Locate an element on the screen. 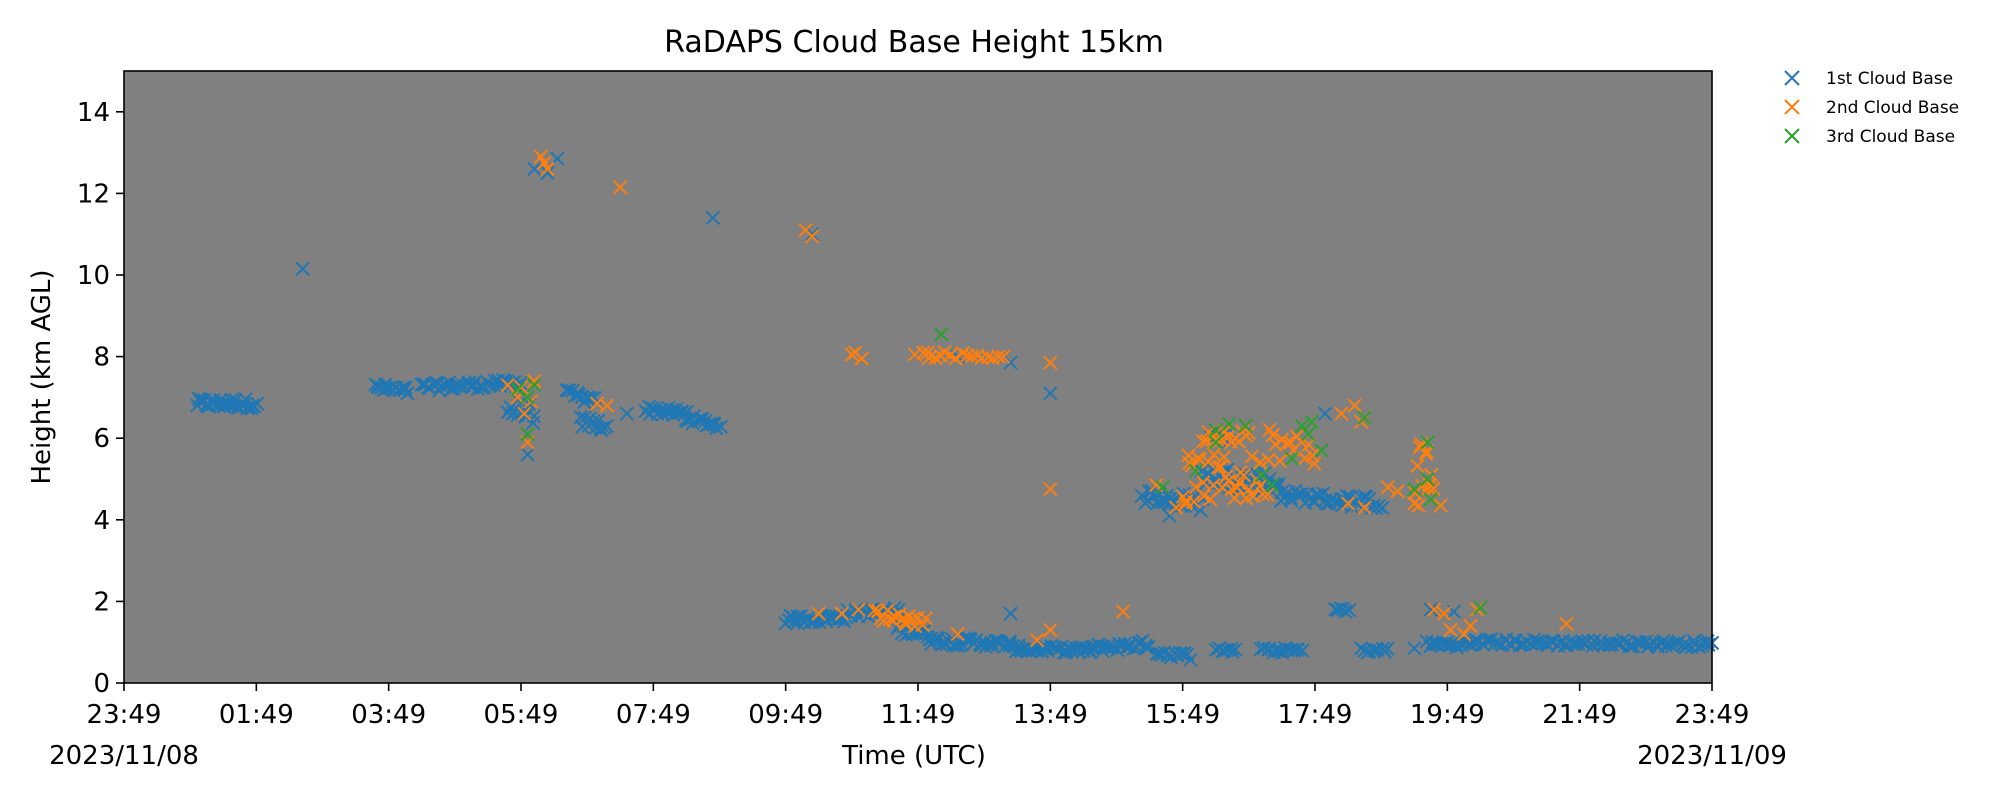 The width and height of the screenshot is (2000, 800). y-axis-label: Height (km AGL) is located at coordinates (42, 376).